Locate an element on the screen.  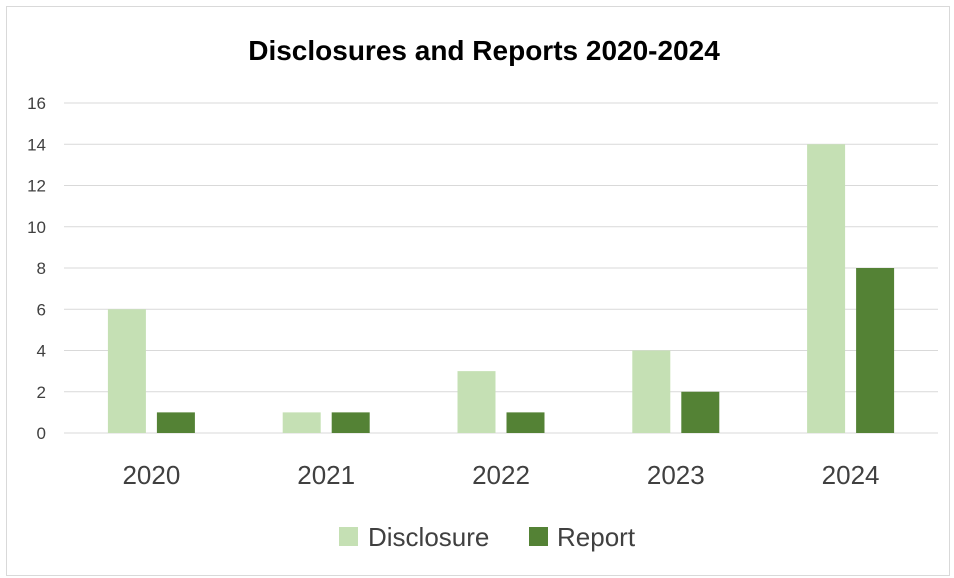
y-tick-label: 12 is located at coordinates (36, 186).